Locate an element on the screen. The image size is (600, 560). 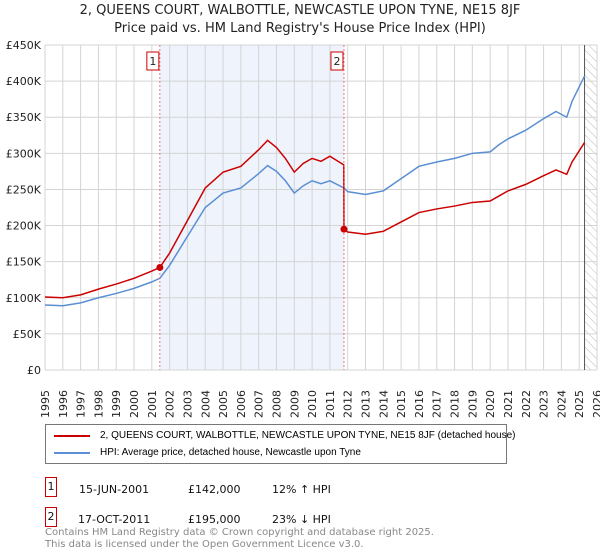
x-tick-label: 2017 is located at coordinates (437, 404).